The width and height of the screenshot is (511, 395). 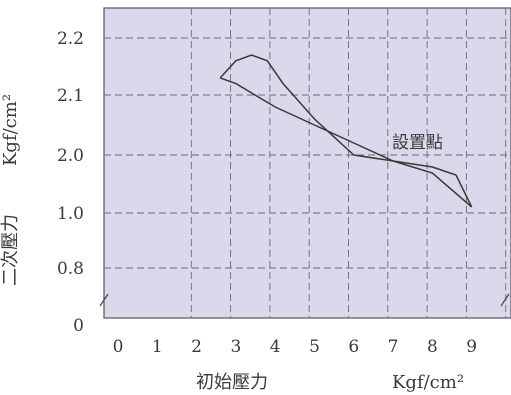 What do you see at coordinates (393, 347) in the screenshot?
I see `x-tick-label: 7` at bounding box center [393, 347].